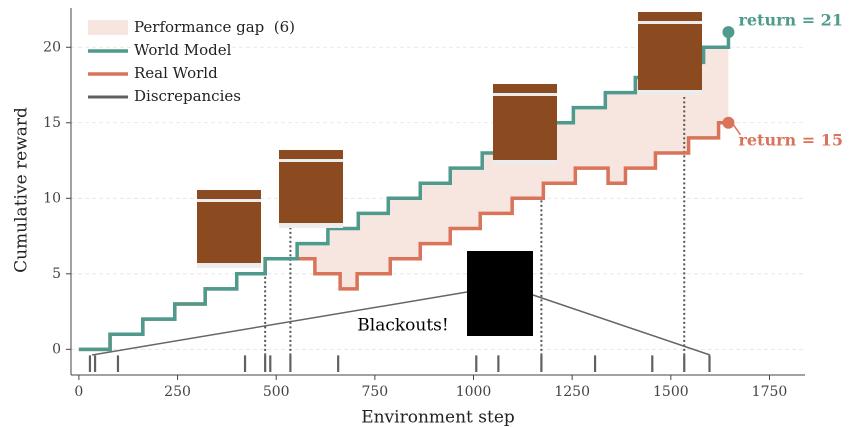 The height and width of the screenshot is (427, 855). Describe the element at coordinates (402, 326) in the screenshot. I see `blackout-label: Blackouts!` at that location.